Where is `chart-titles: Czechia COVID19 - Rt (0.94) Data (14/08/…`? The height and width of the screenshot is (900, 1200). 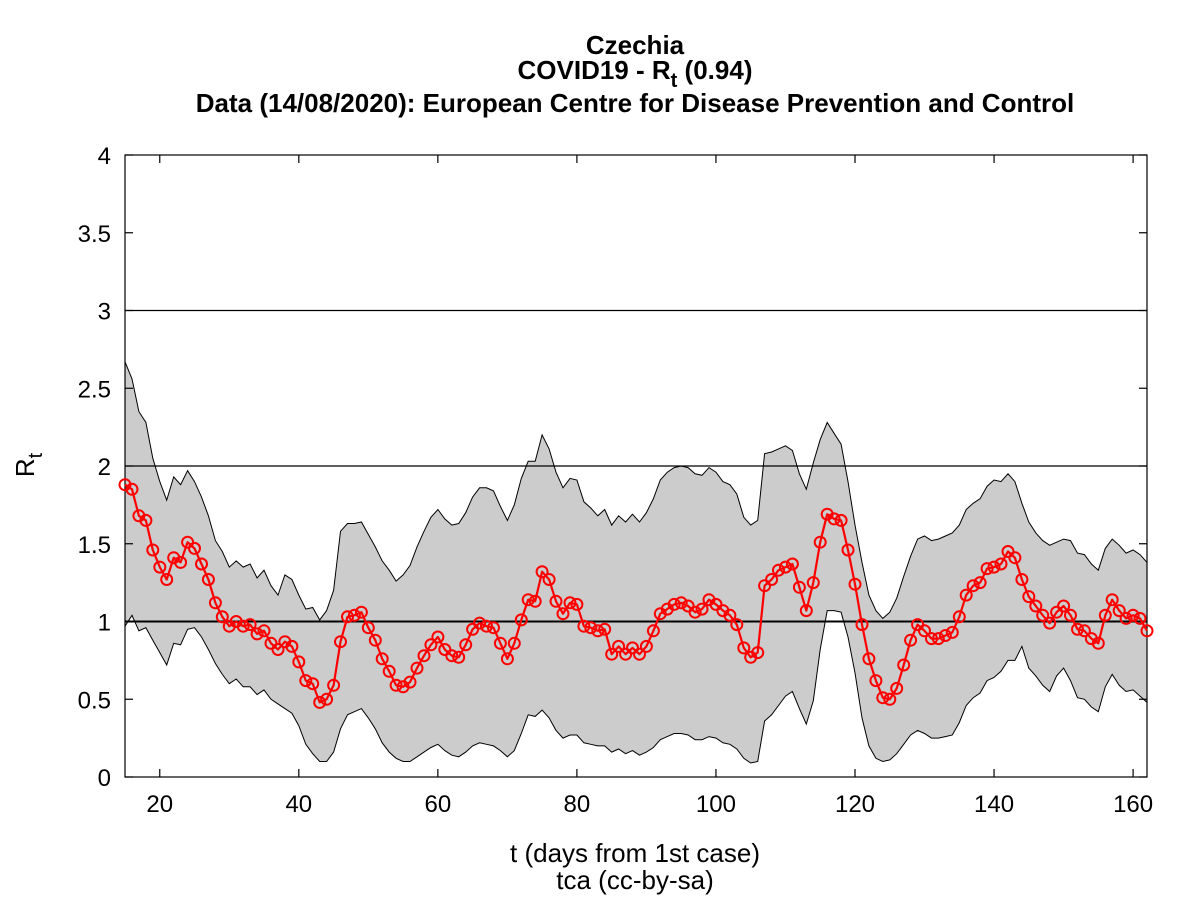
chart-titles: Czechia COVID19 - Rt (0.94) Data (14/08/… is located at coordinates (635, 74).